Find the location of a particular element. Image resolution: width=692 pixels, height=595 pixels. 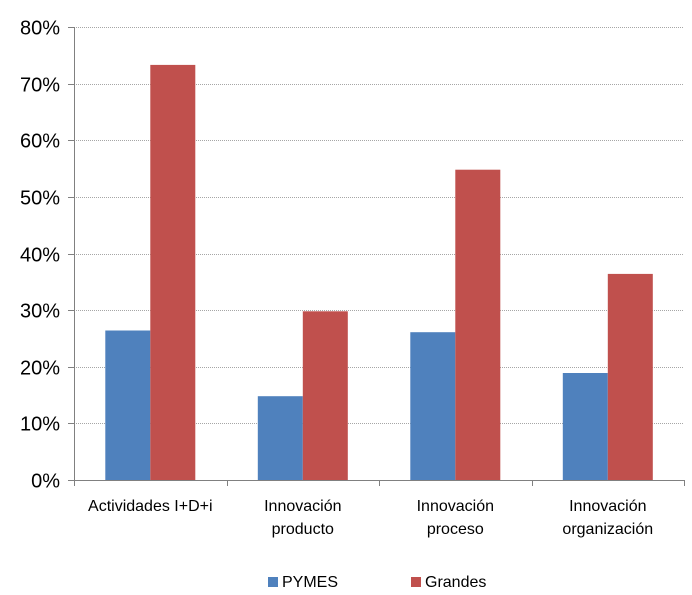

y-tick-label: 70% is located at coordinates (40, 86).